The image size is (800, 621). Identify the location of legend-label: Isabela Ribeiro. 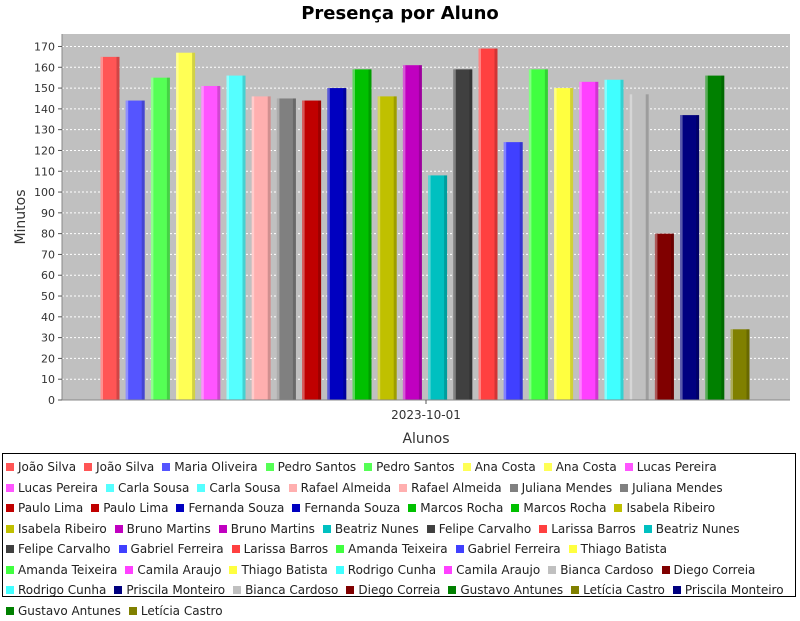
(62, 529).